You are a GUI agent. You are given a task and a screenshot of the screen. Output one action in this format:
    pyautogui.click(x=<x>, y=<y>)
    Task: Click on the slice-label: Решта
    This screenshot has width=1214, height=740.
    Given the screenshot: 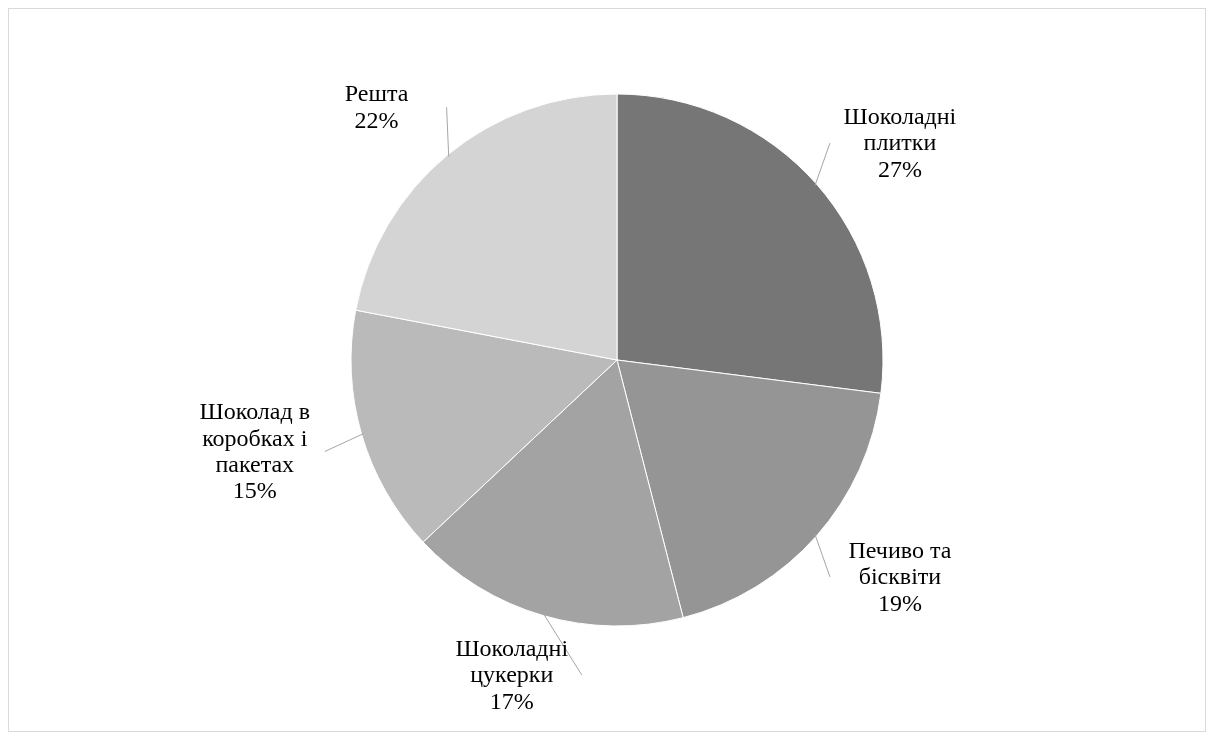 What is the action you would take?
    pyautogui.click(x=376, y=93)
    